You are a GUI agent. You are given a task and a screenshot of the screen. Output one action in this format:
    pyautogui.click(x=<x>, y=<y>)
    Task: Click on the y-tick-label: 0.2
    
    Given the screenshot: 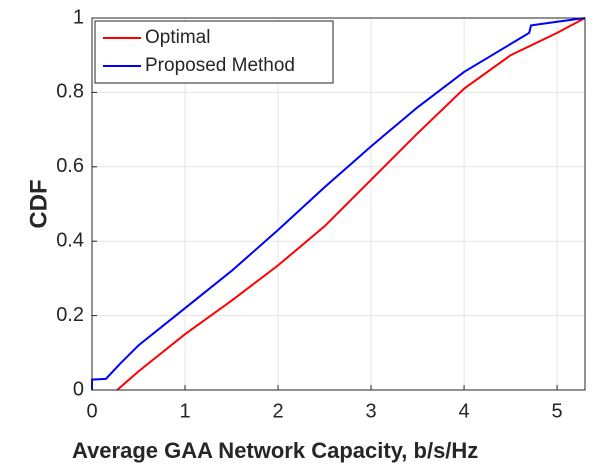 What is the action you would take?
    pyautogui.click(x=70, y=315)
    